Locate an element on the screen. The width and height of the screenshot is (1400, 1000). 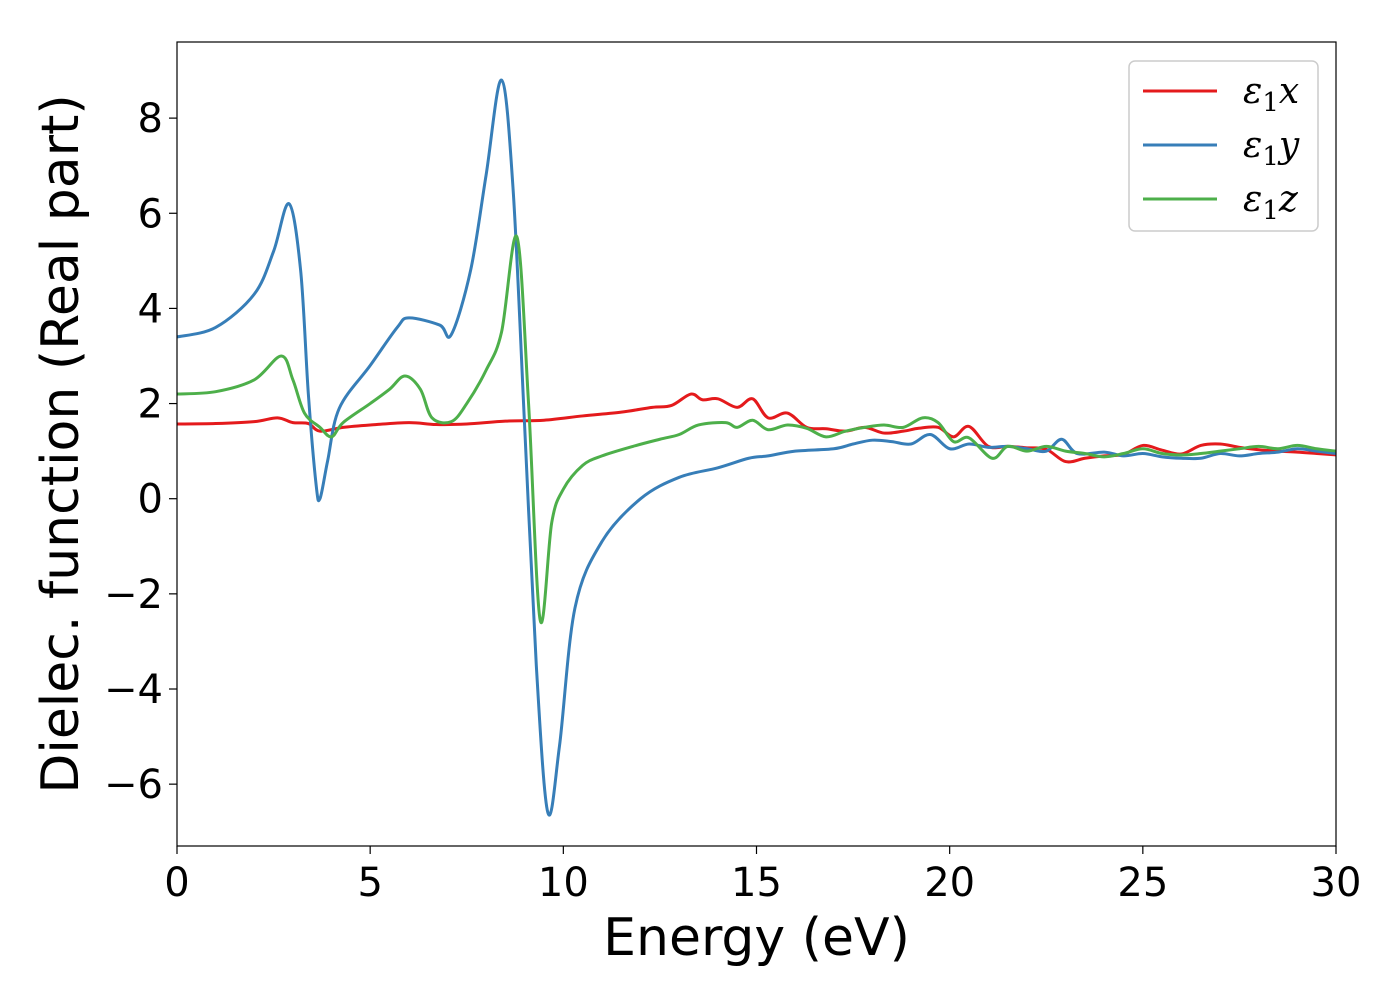
legend-label-0: ε1x is located at coordinates (1271, 94).